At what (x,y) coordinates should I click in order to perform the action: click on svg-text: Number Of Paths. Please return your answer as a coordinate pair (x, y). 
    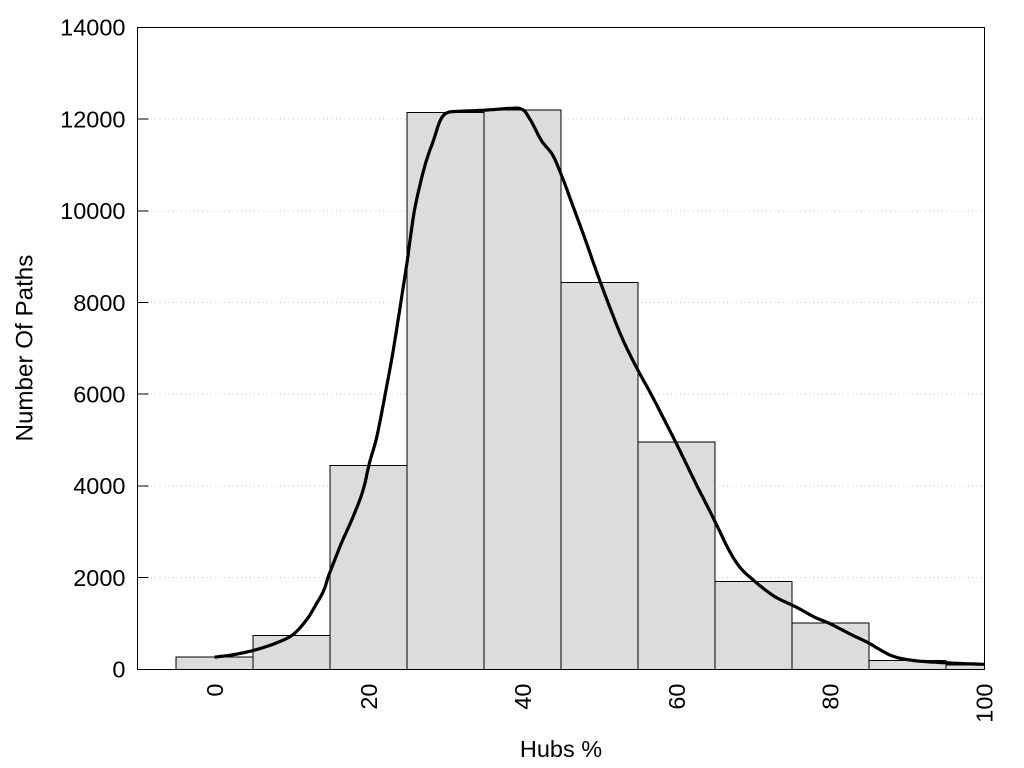
    Looking at the image, I should click on (25, 348).